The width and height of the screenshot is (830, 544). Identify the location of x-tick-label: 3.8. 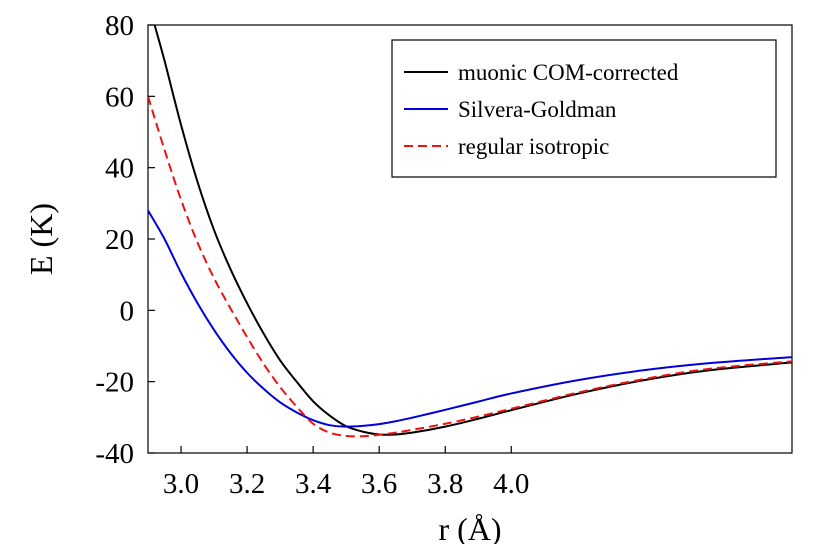
(445, 484).